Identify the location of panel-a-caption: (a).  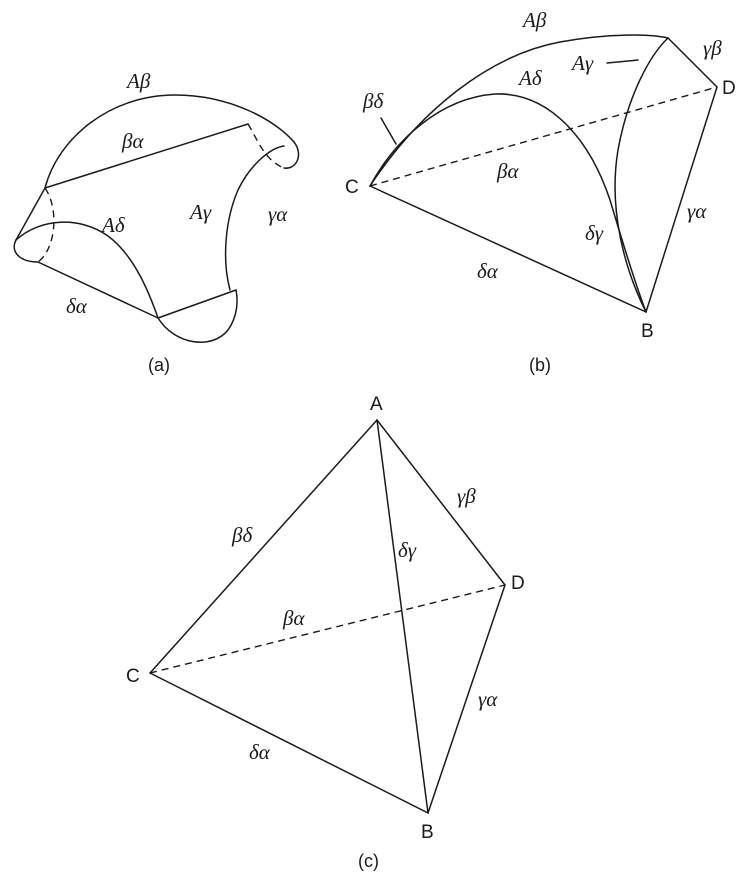
(159, 365).